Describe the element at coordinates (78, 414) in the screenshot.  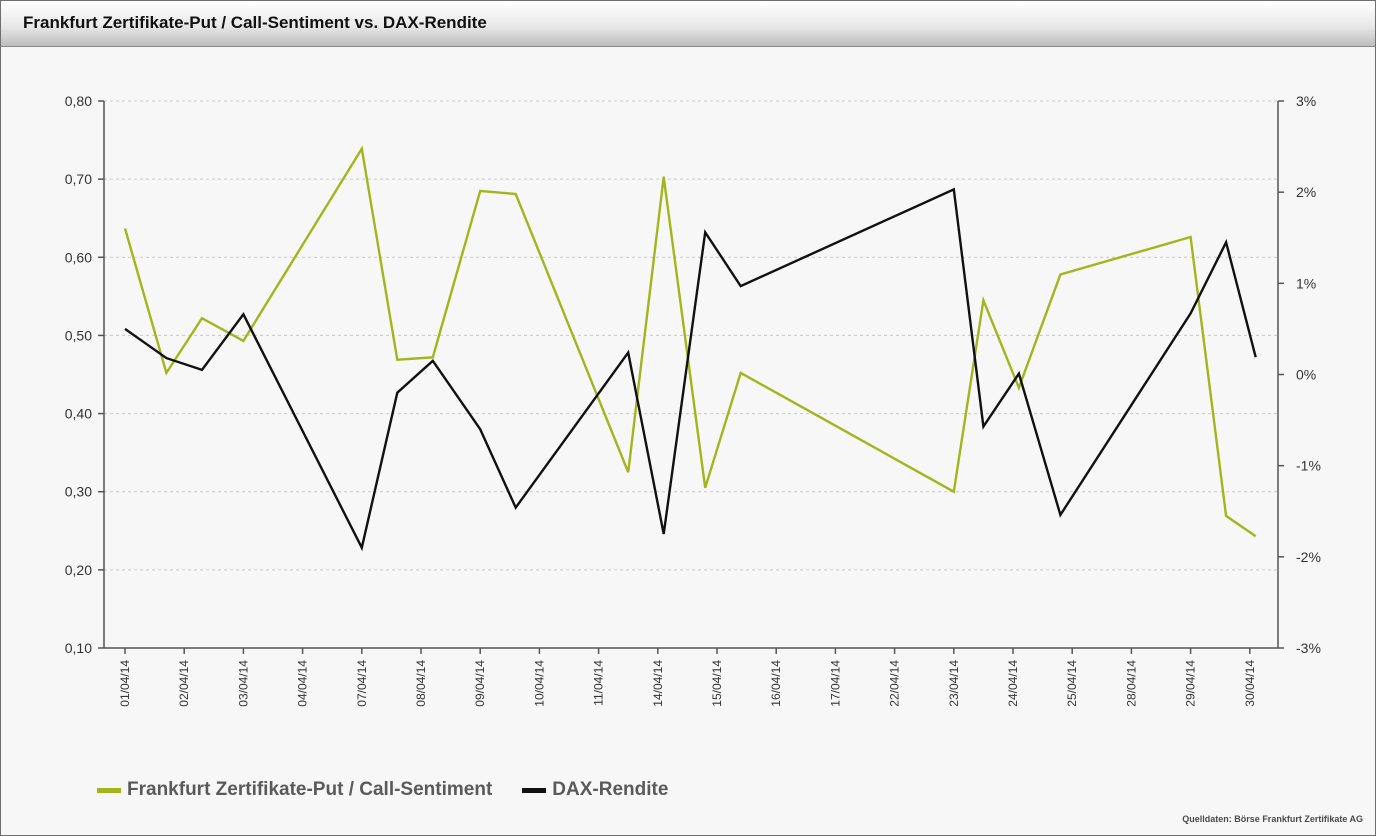
I see `left-tick-label: 0,40` at that location.